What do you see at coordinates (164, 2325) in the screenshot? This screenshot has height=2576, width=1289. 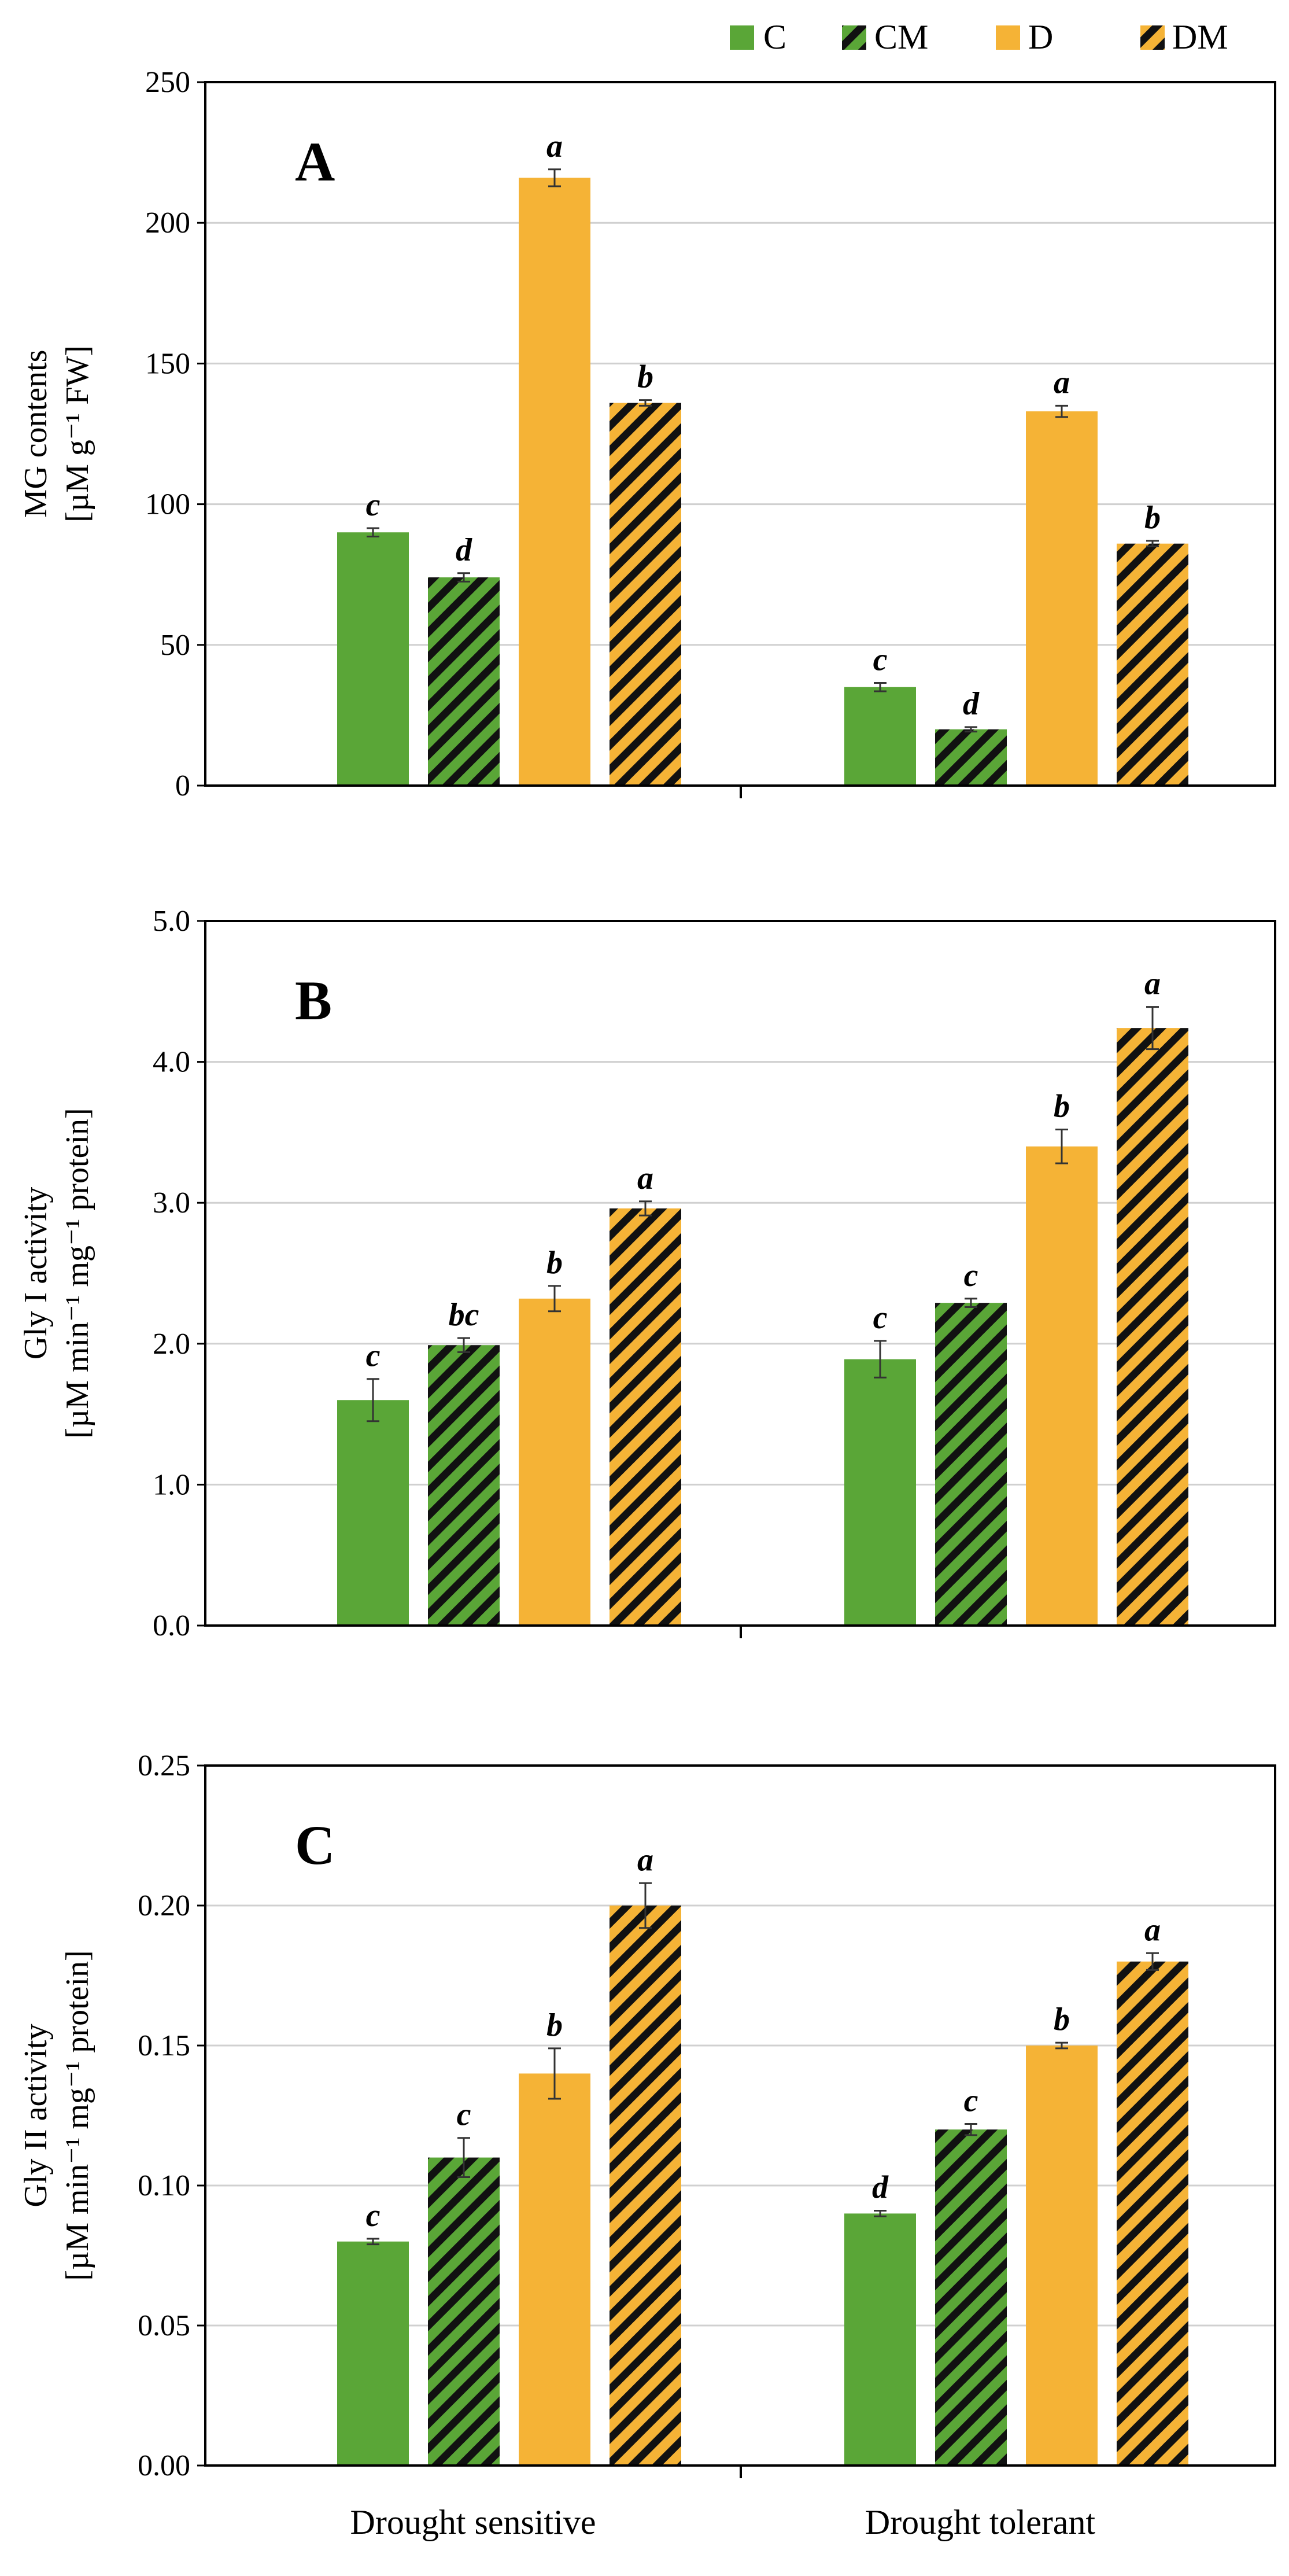 I see `y-tick-label: 0.05` at bounding box center [164, 2325].